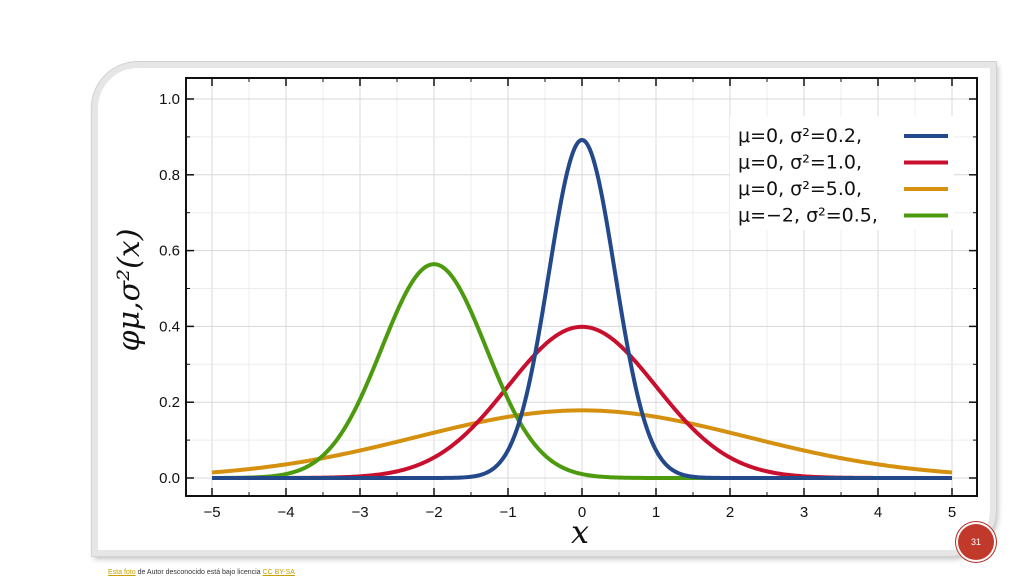  What do you see at coordinates (808, 216) in the screenshot?
I see `legend-label: μ=−2, σ²=0.5,` at bounding box center [808, 216].